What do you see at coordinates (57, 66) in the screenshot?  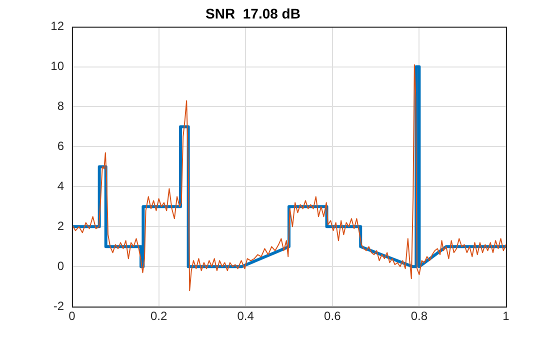 I see `y-tick-label: 10` at bounding box center [57, 66].